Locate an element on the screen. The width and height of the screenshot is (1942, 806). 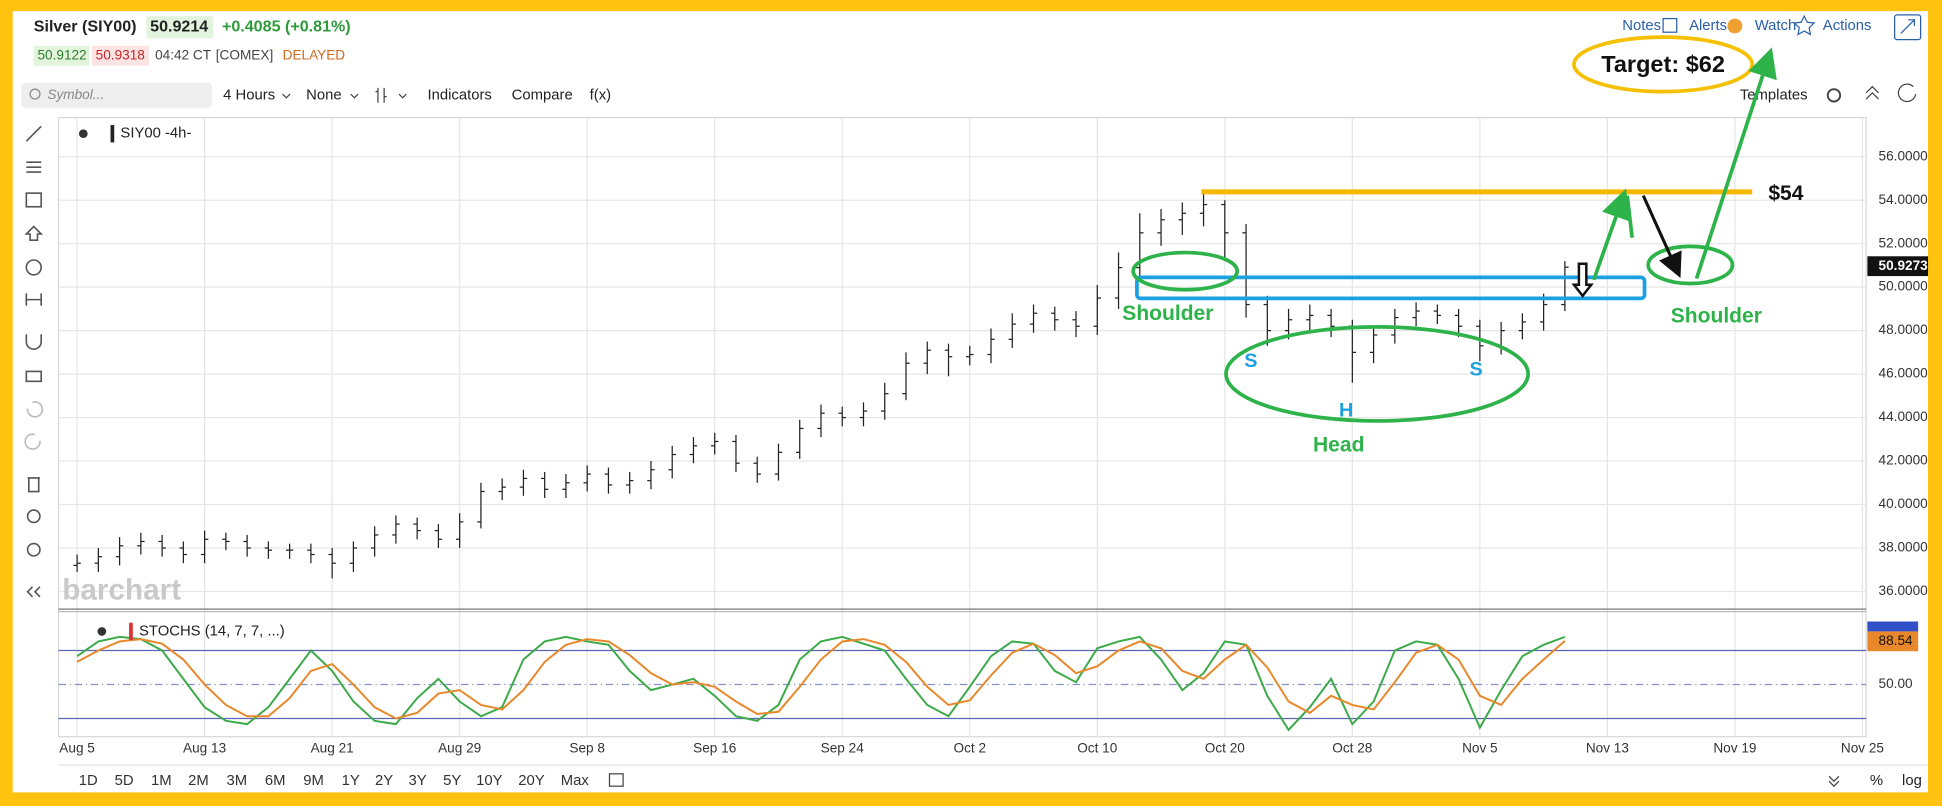
range-button: 10Y is located at coordinates (489, 781).